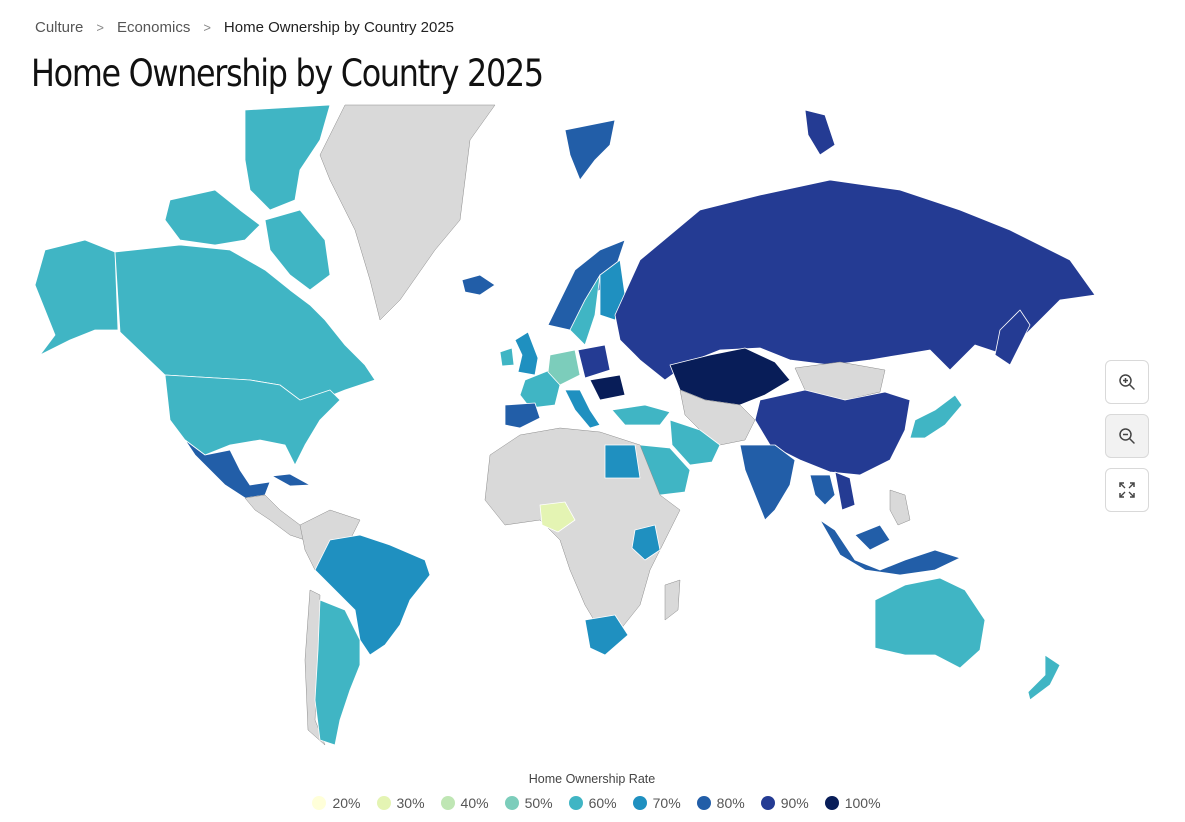 The height and width of the screenshot is (822, 1185). What do you see at coordinates (478, 285) in the screenshot?
I see `country-iceland` at bounding box center [478, 285].